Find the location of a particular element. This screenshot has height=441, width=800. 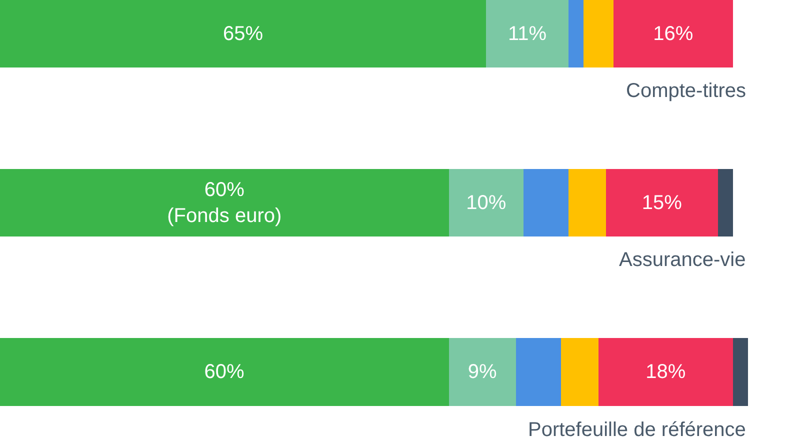

data-label: 9% is located at coordinates (483, 372).